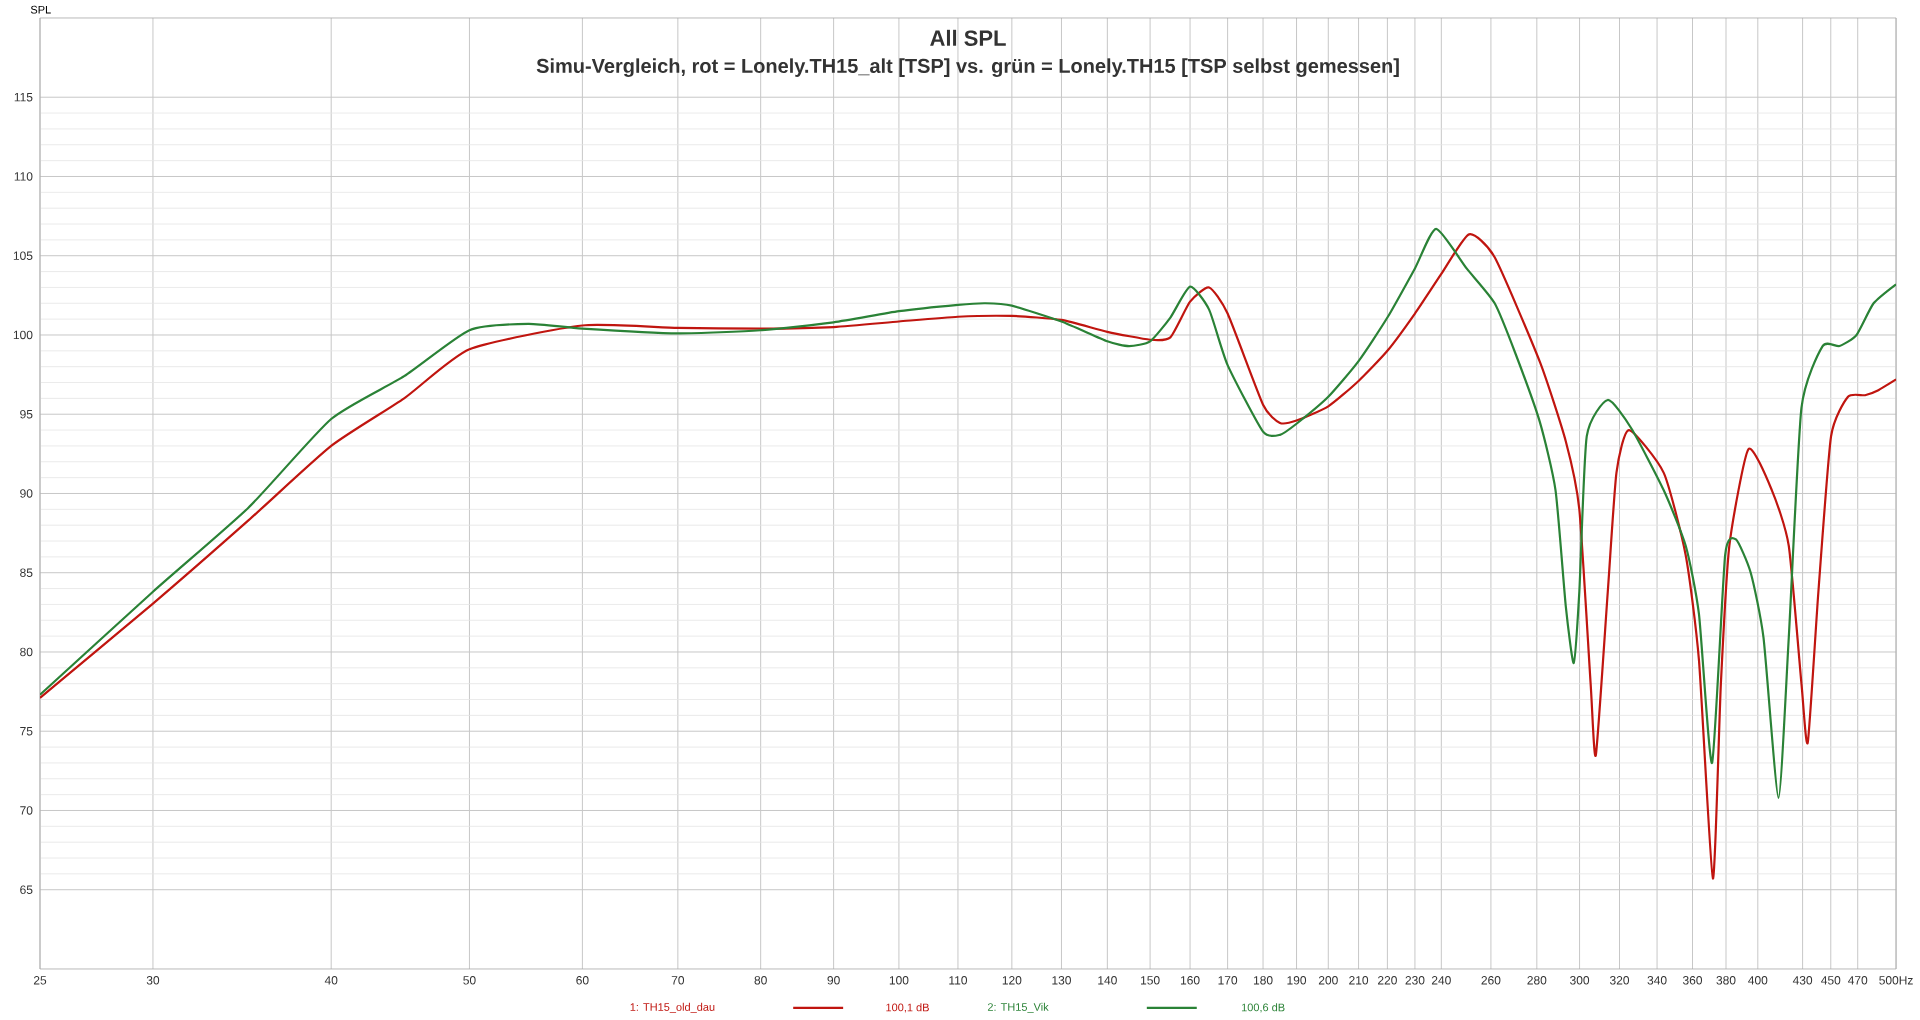 This screenshot has width=1920, height=1020. I want to click on x-tick-label: 300, so click(1580, 980).